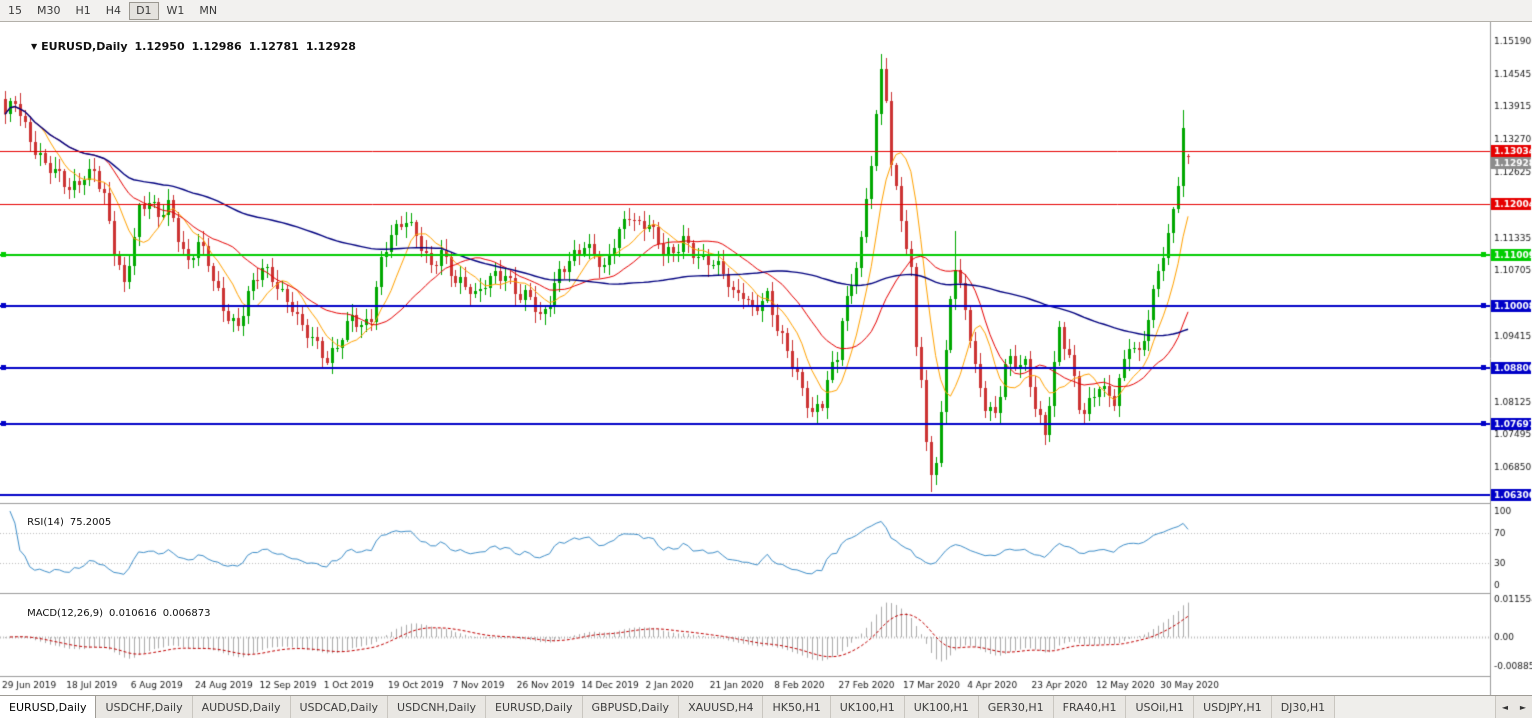 This screenshot has height=718, width=1532. I want to click on tab-7-xauusd-h4: XAUUSD,H4, so click(721, 707).